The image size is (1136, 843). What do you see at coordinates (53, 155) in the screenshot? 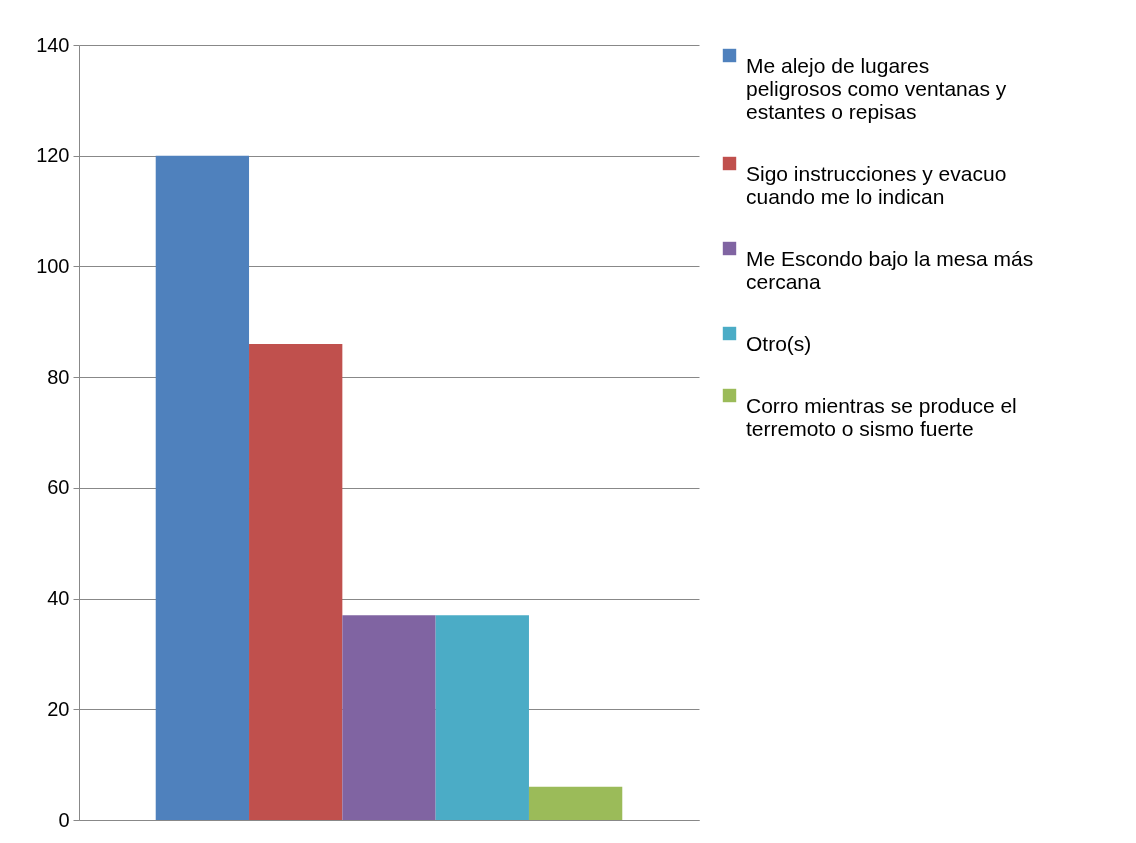
I see `y-tick-label: 120` at bounding box center [53, 155].